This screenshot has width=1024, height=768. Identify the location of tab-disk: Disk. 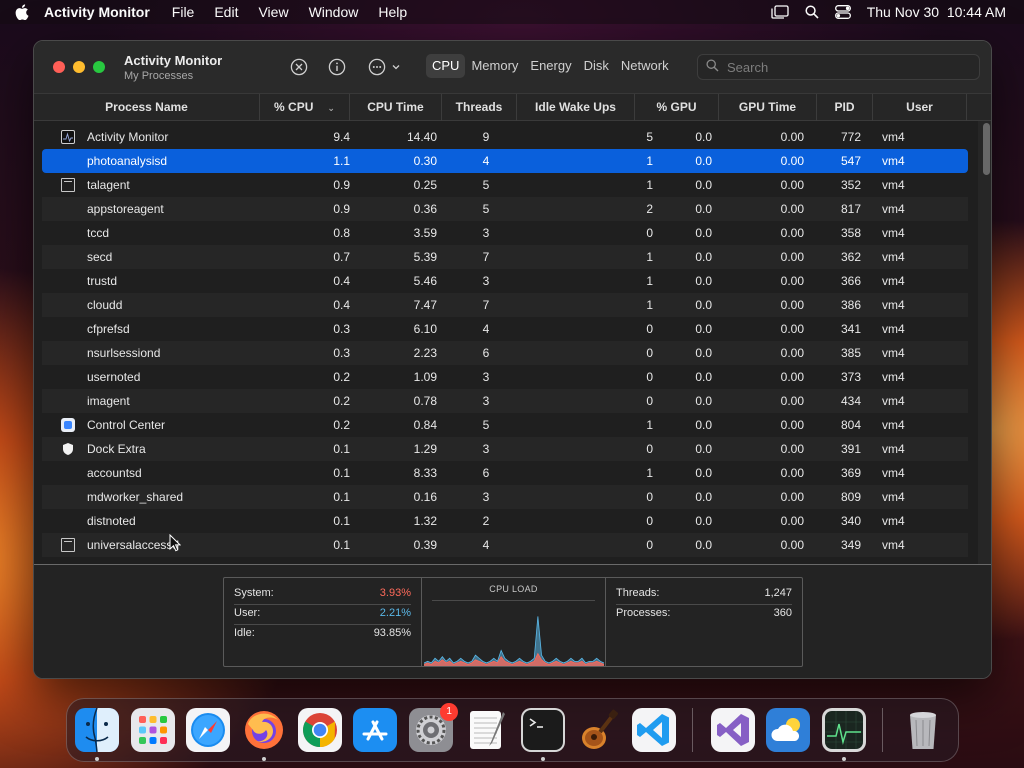
(596, 65).